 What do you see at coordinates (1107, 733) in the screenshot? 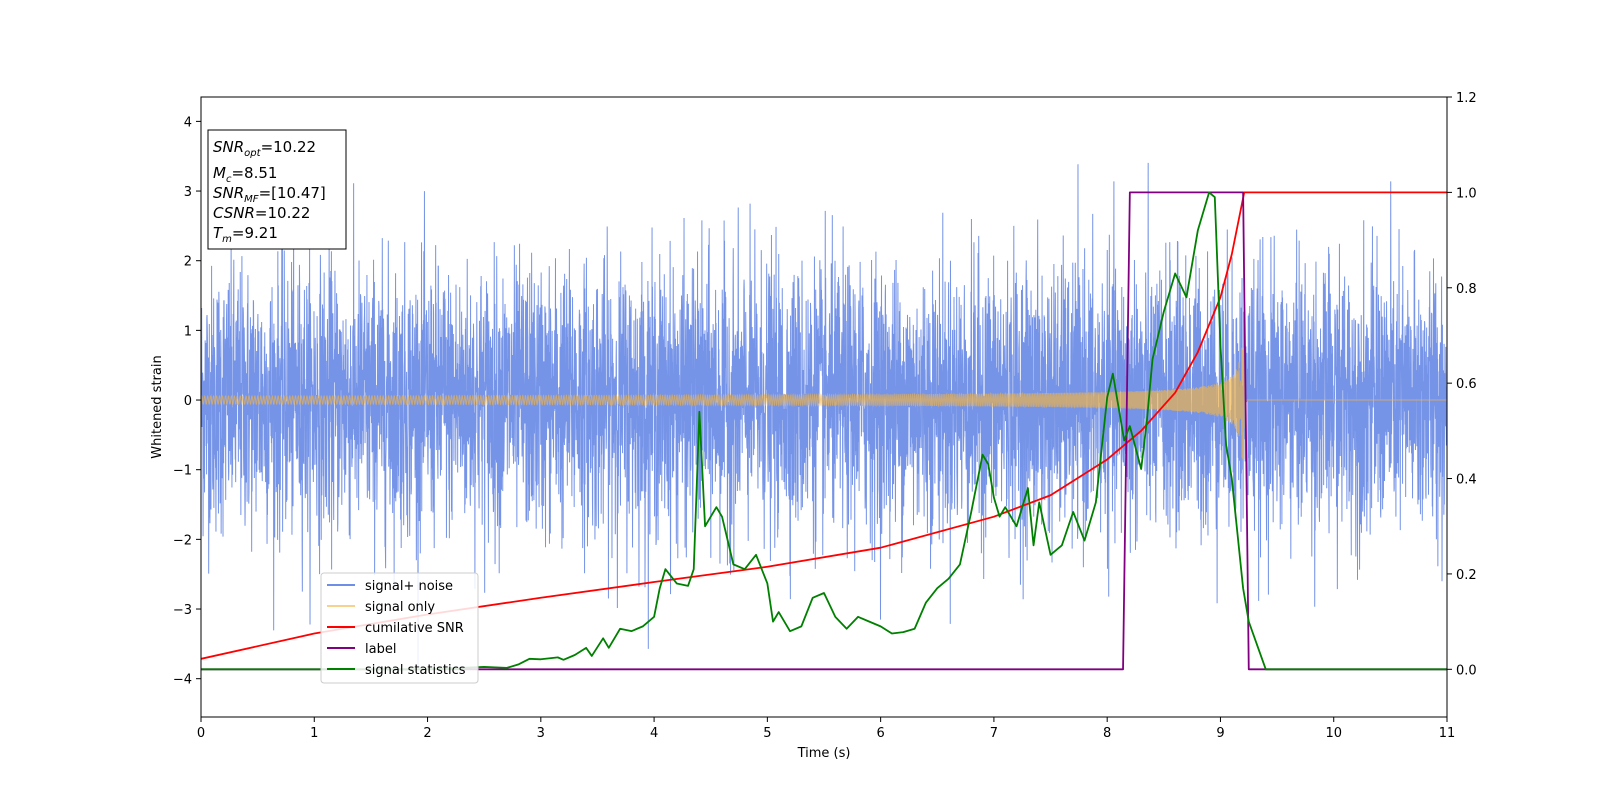
I see `x-tick-label: 8` at bounding box center [1107, 733].